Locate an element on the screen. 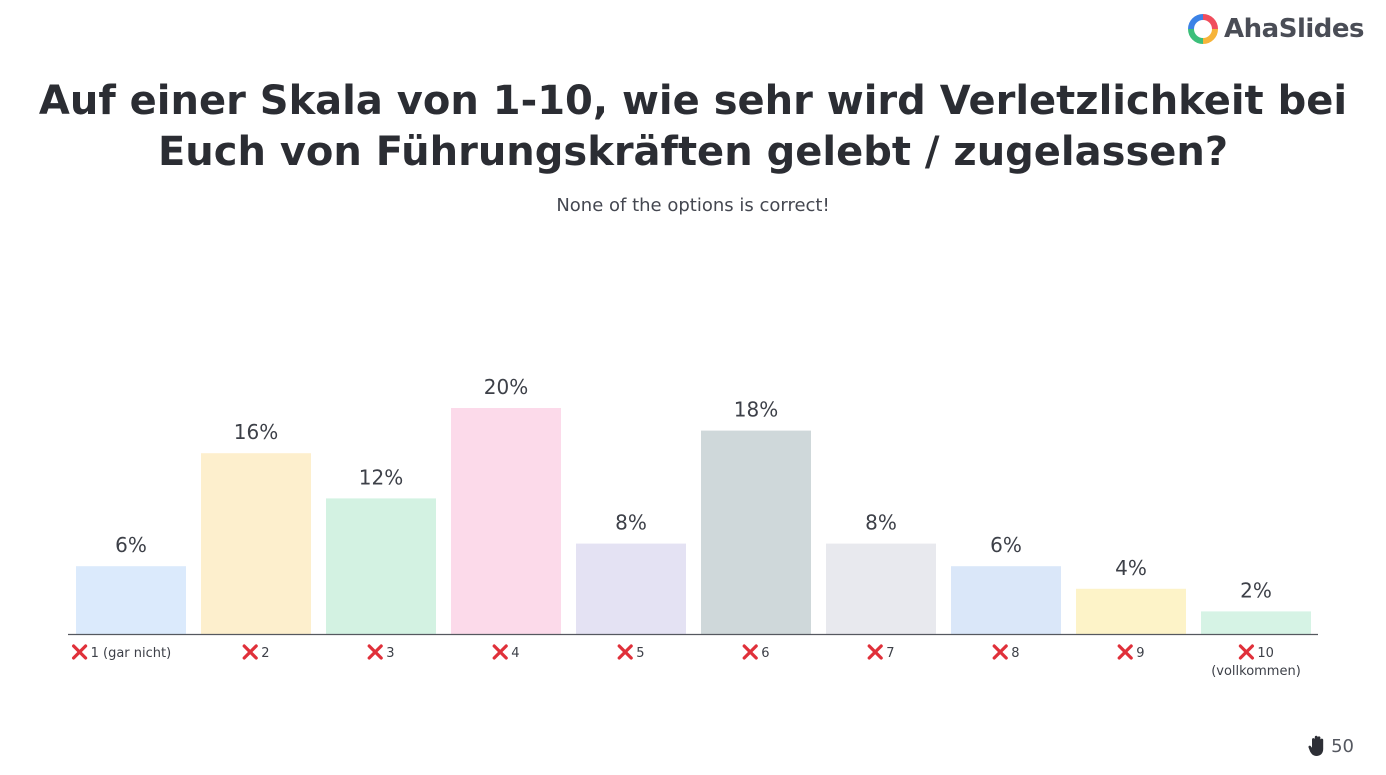  category-label-4: 4 is located at coordinates (505, 652).